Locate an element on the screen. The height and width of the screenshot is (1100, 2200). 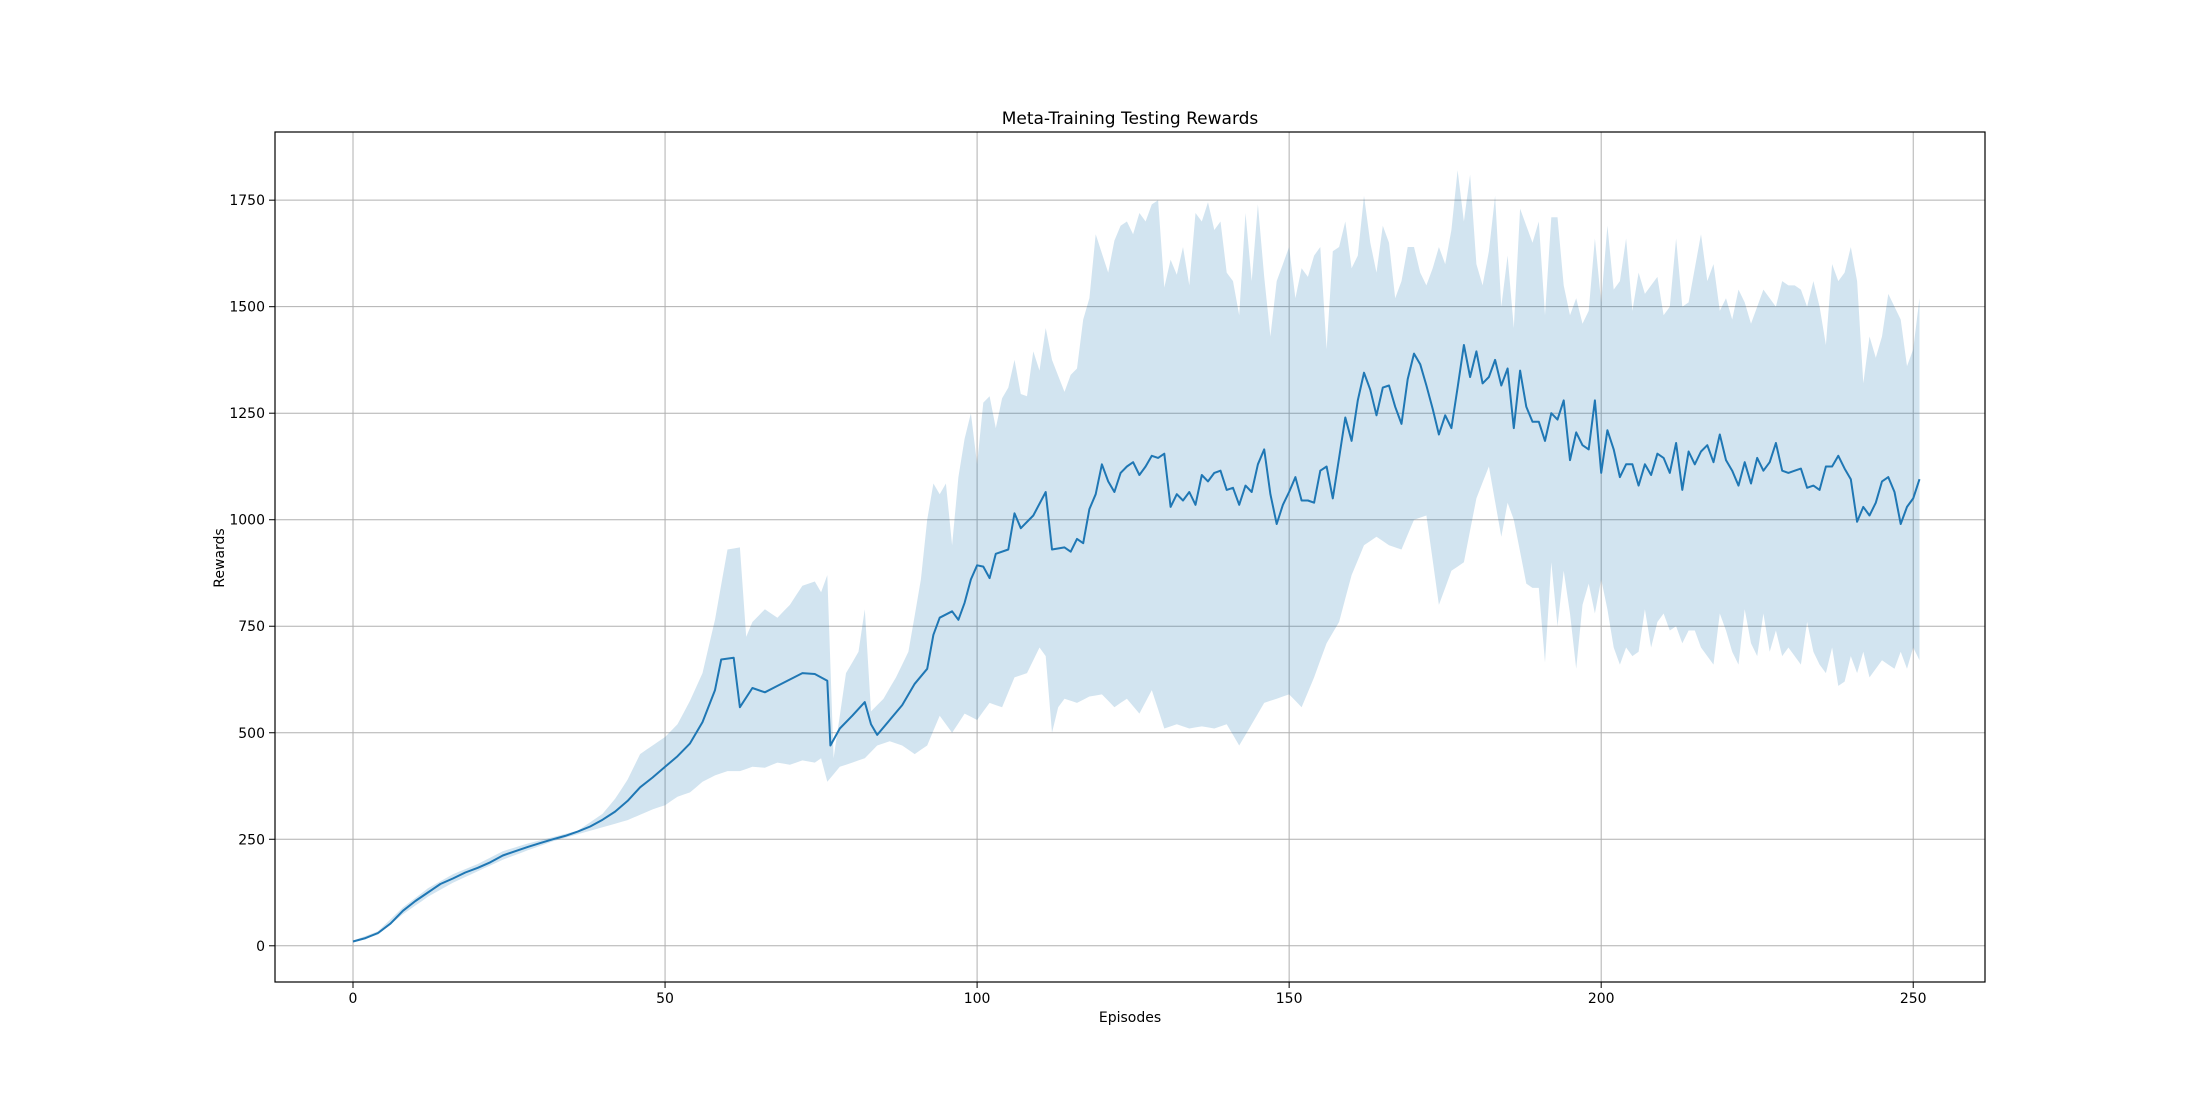
y-tick-label: 1750 is located at coordinates (247, 201).